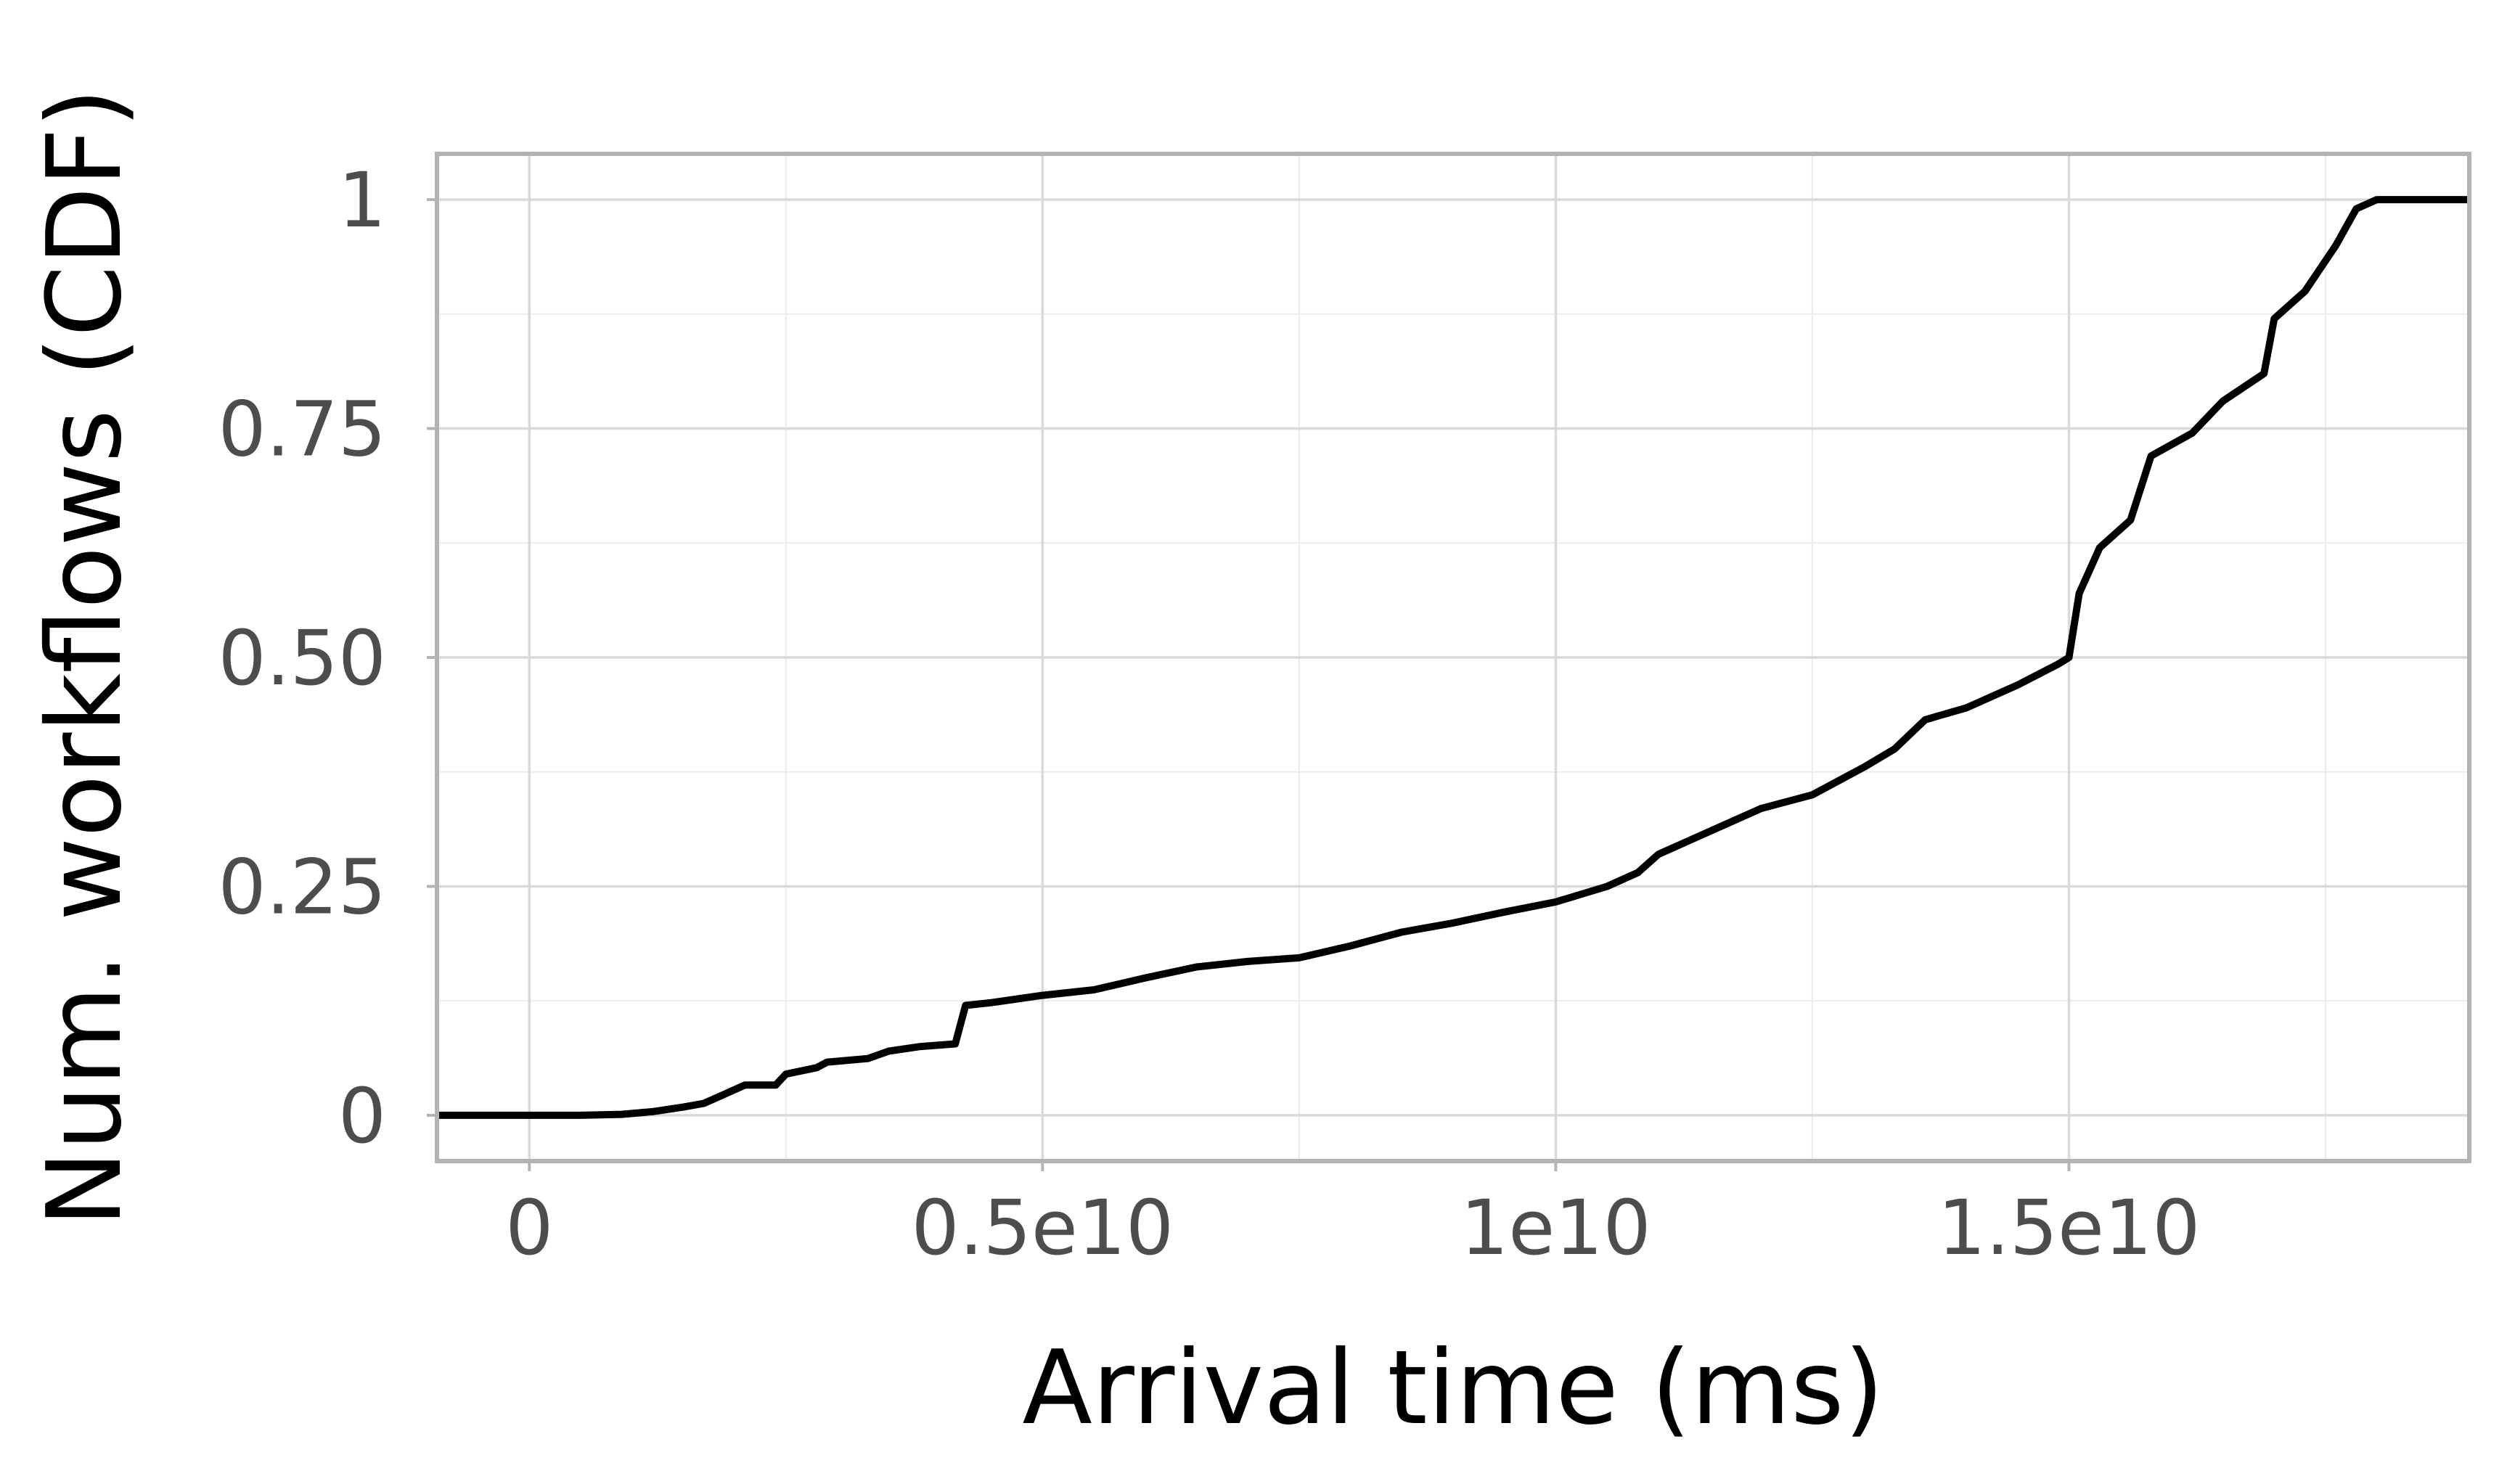  What do you see at coordinates (2069, 1228) in the screenshot?
I see `x-tick-label: 1.5e10` at bounding box center [2069, 1228].